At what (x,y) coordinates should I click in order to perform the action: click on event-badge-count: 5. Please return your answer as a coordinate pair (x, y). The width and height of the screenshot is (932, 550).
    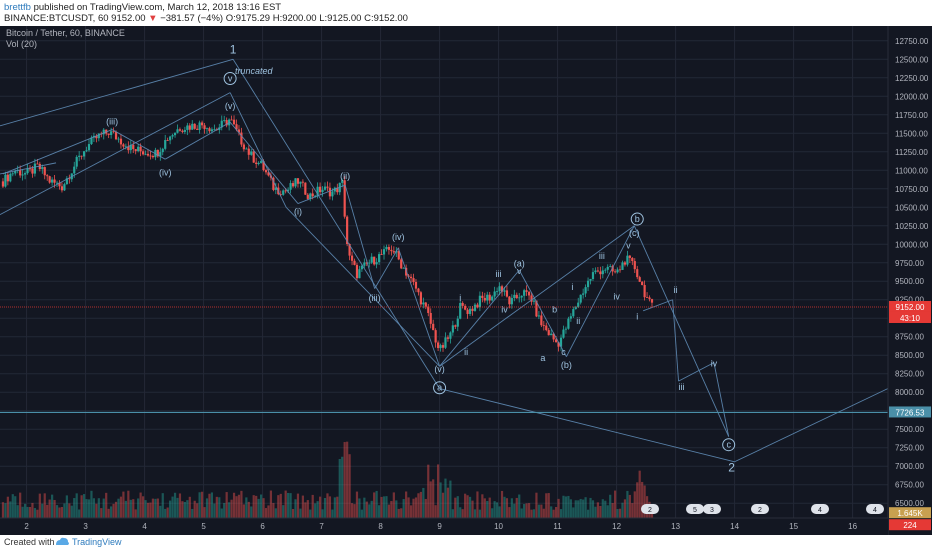
    Looking at the image, I should click on (695, 510).